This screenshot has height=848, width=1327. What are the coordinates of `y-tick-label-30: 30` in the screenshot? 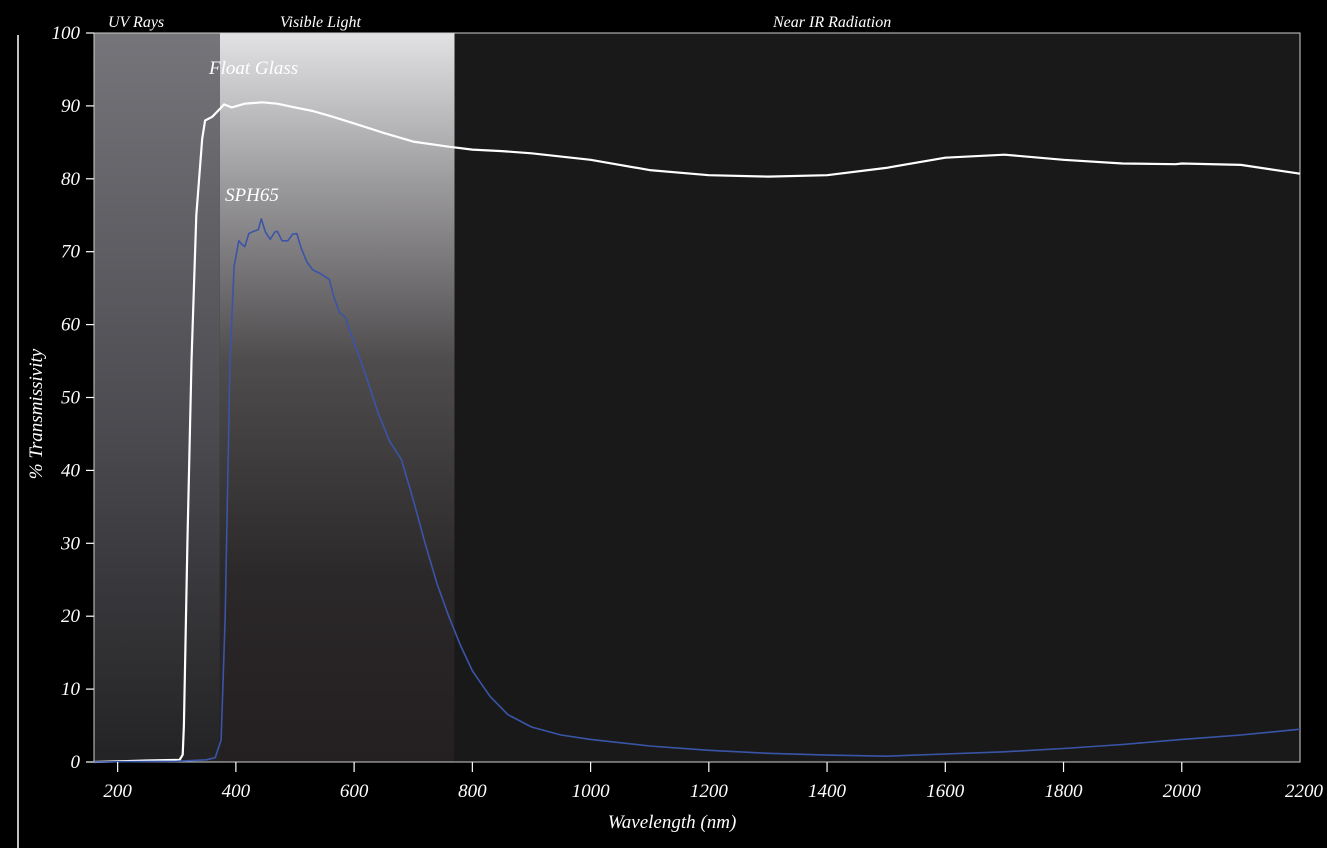 It's located at (70, 543).